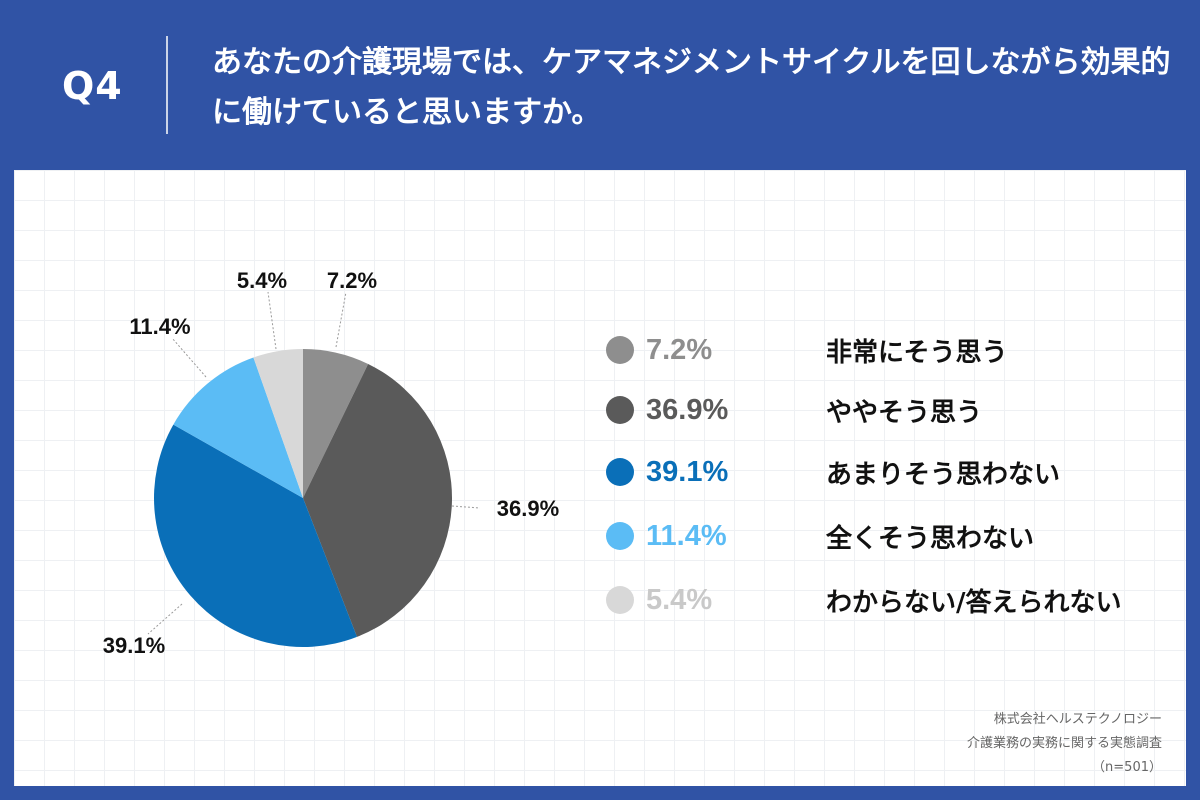 Image resolution: width=1200 pixels, height=800 pixels. Describe the element at coordinates (679, 349) in the screenshot. I see `legend-percent: 7.2%` at that location.